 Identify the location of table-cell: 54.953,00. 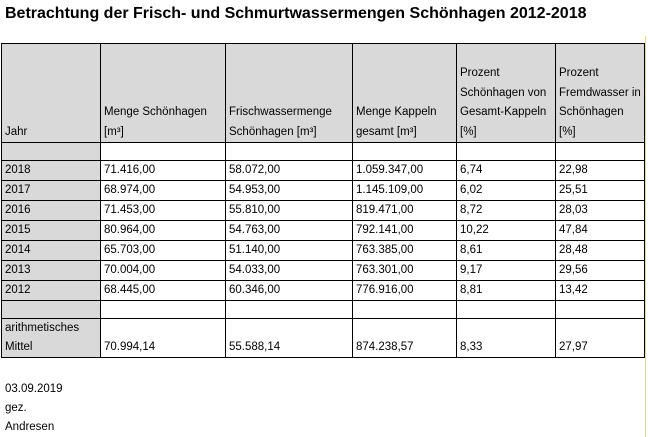
(289, 190).